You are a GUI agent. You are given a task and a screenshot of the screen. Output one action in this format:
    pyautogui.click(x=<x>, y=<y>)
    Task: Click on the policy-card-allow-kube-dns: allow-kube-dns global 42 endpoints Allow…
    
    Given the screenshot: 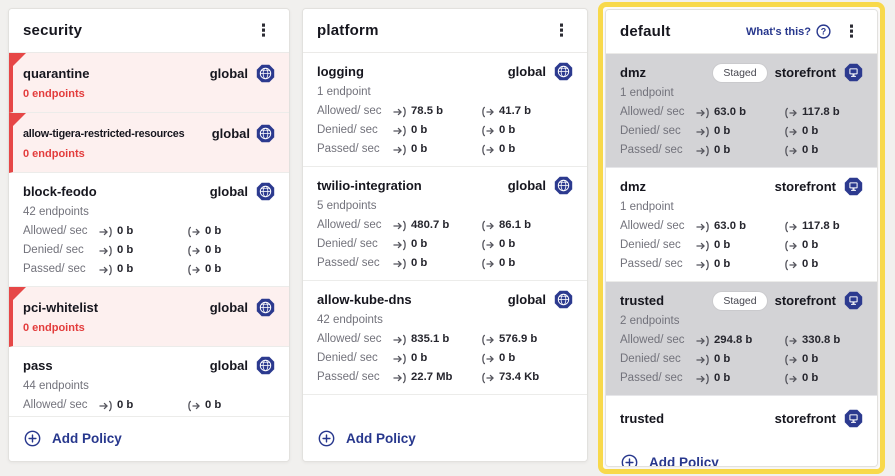 What is the action you would take?
    pyautogui.click(x=445, y=338)
    